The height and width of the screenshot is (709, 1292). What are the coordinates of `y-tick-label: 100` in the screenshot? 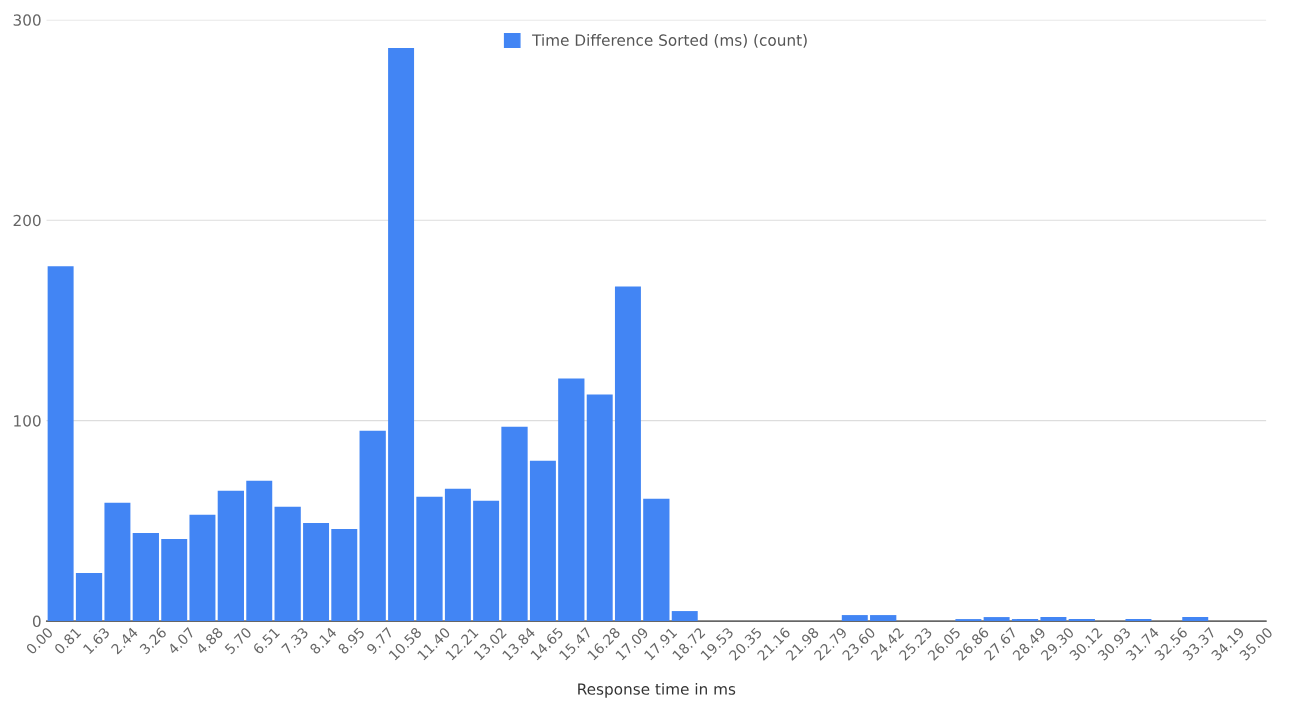 It's located at (27, 421).